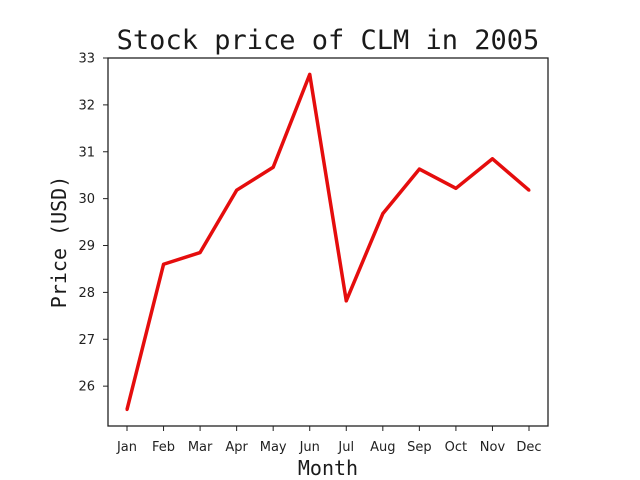  Describe the element at coordinates (273, 167) in the screenshot. I see `data-point-may` at that location.